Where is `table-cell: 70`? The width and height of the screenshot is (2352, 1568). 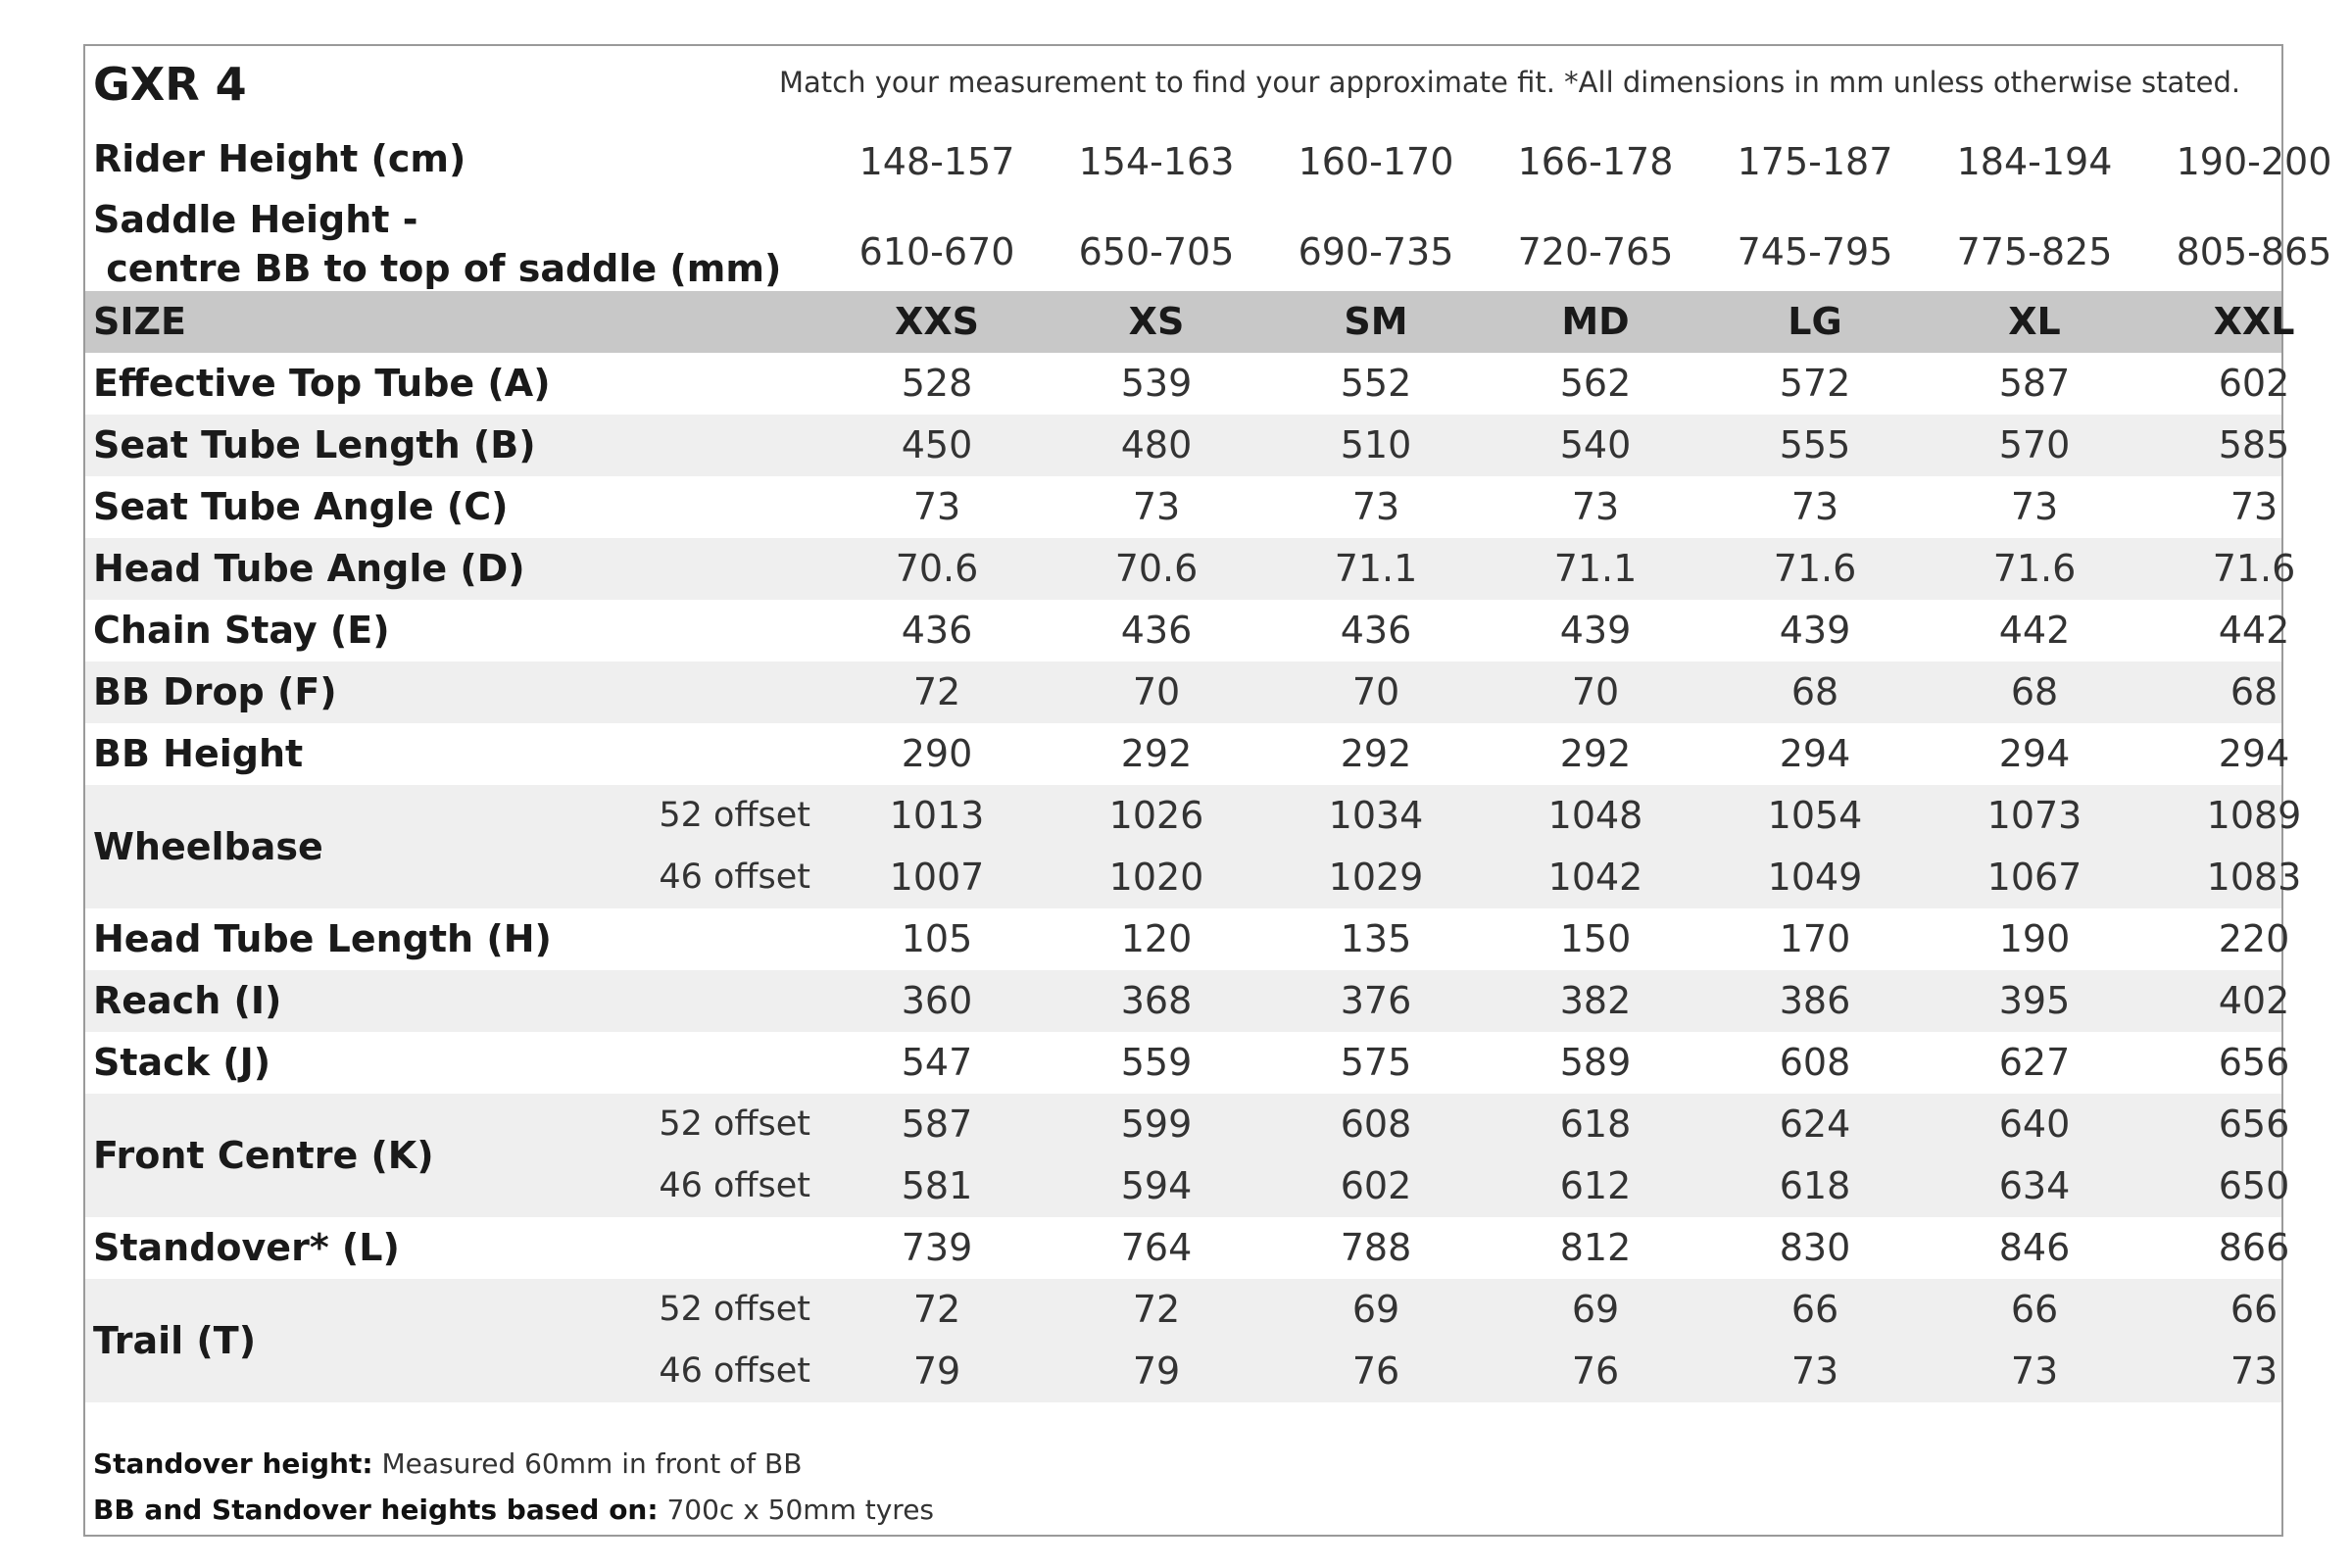
table-cell: 70 is located at coordinates (1375, 691).